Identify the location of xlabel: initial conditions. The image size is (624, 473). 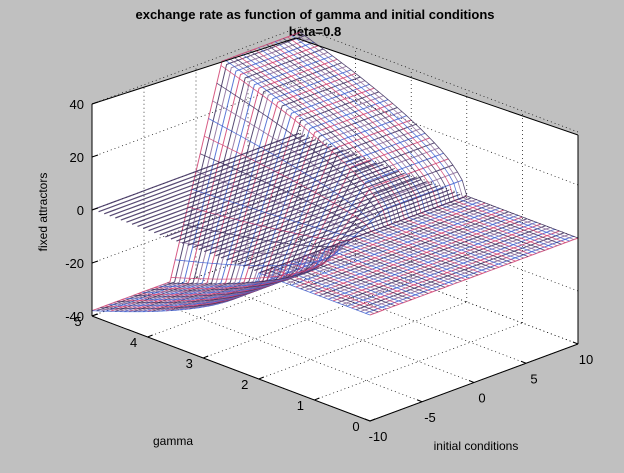
(476, 446).